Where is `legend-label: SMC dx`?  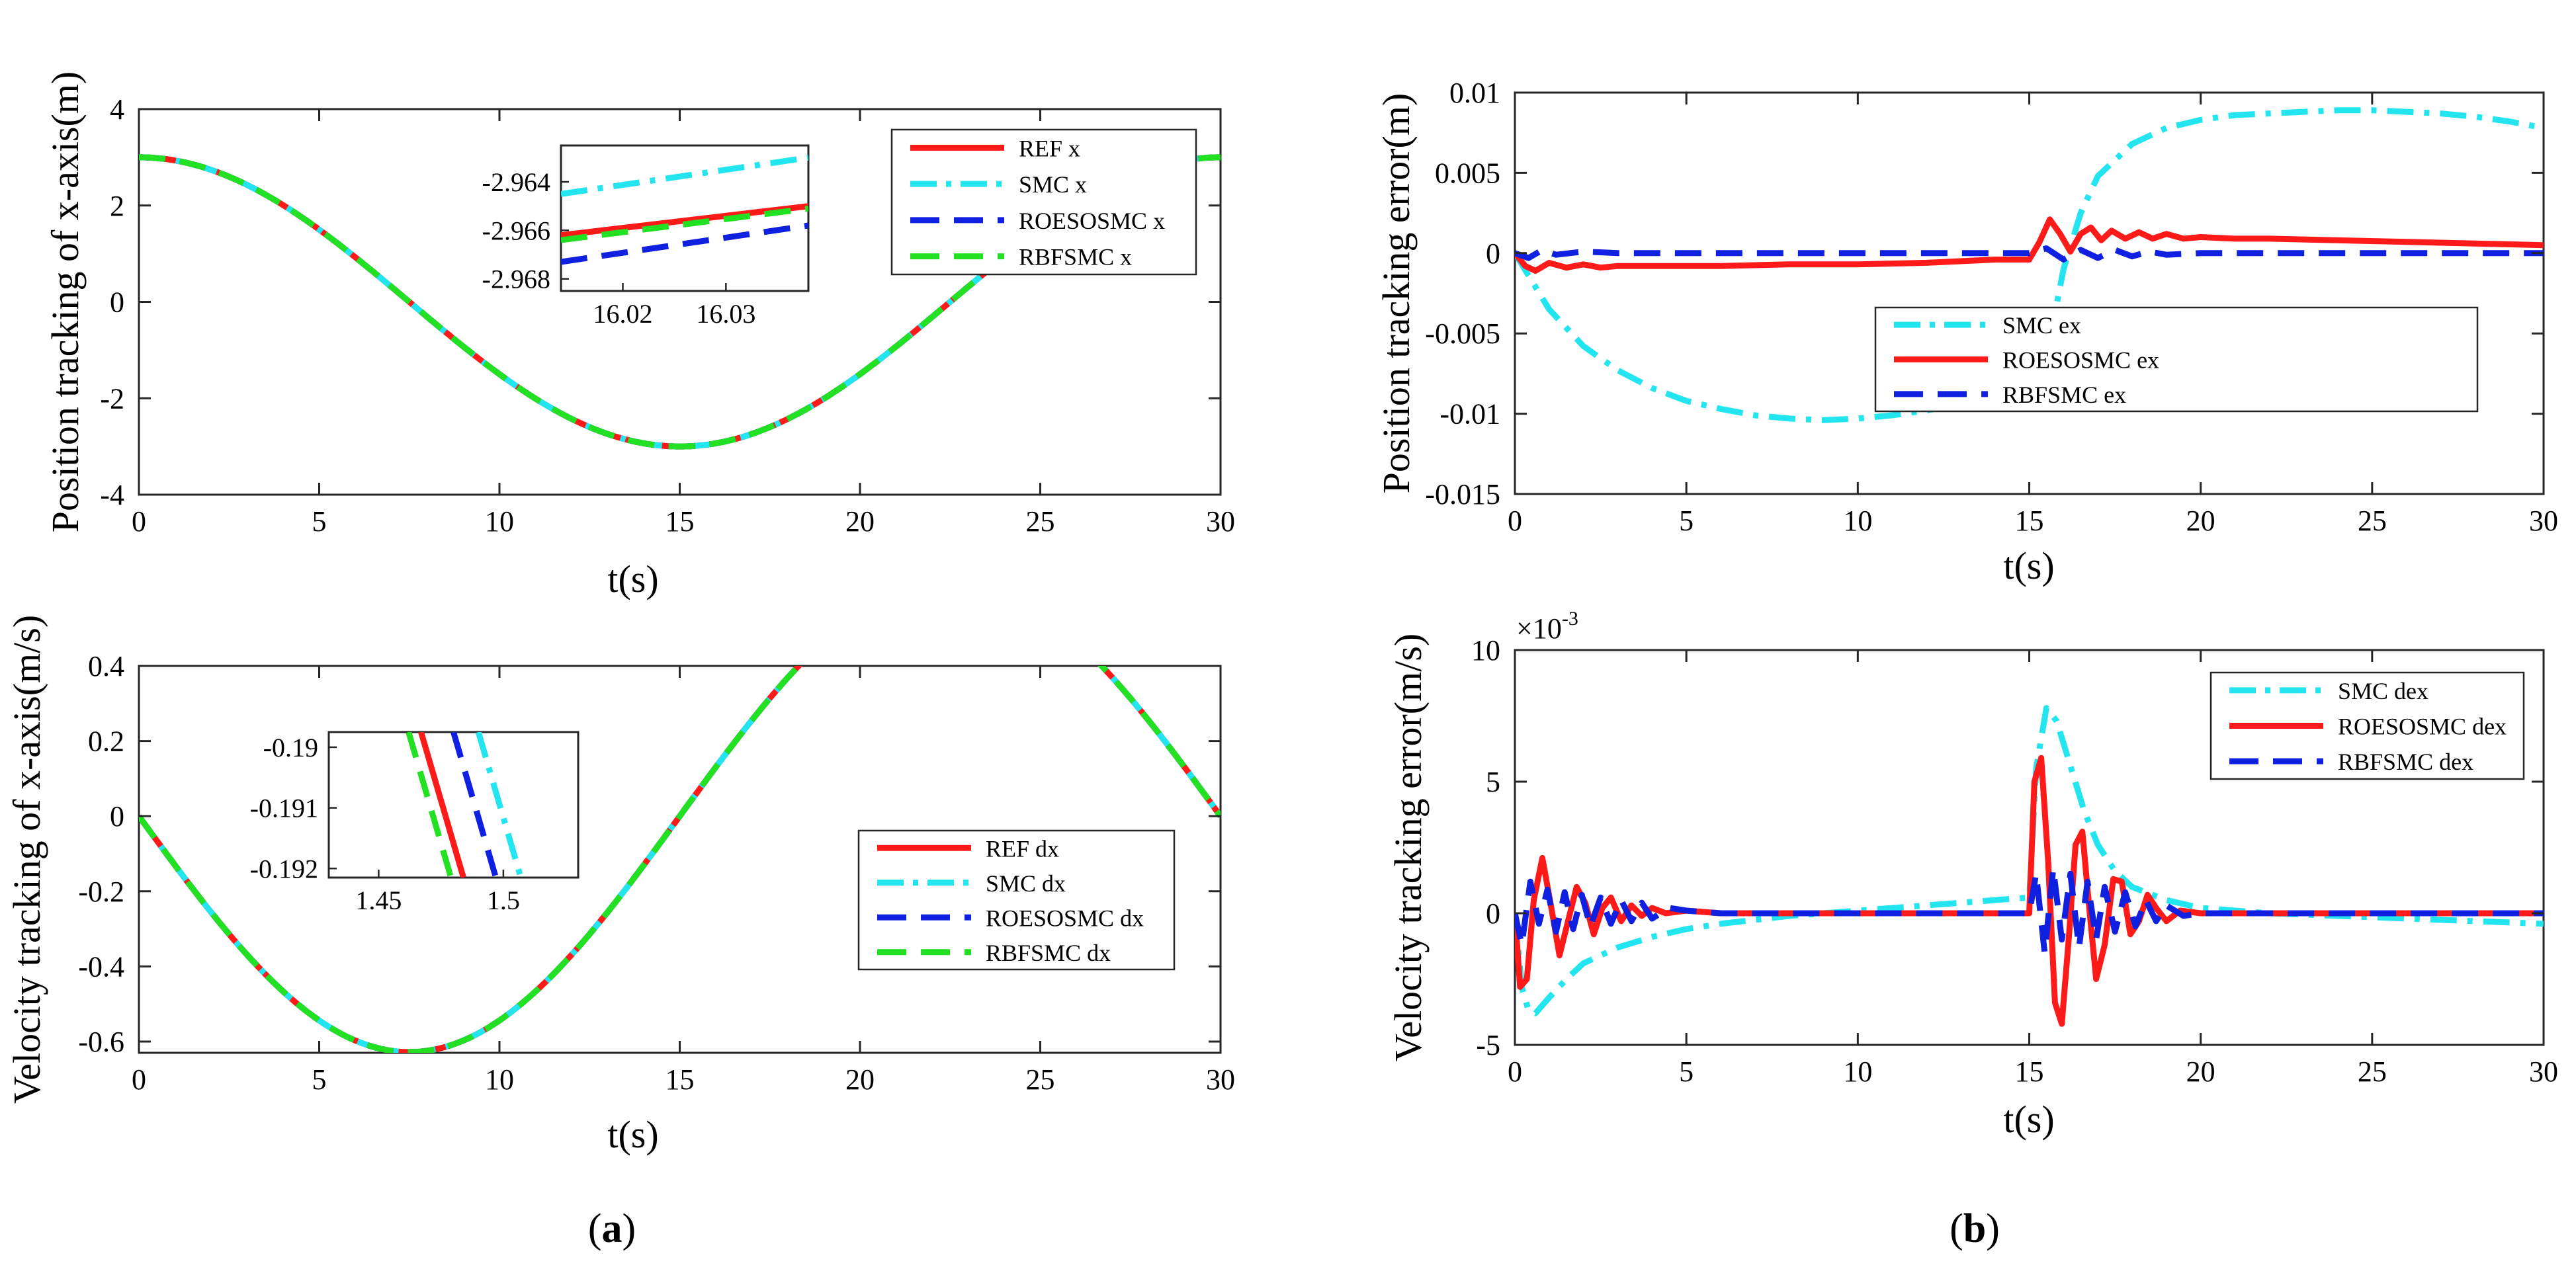 legend-label: SMC dx is located at coordinates (1026, 883).